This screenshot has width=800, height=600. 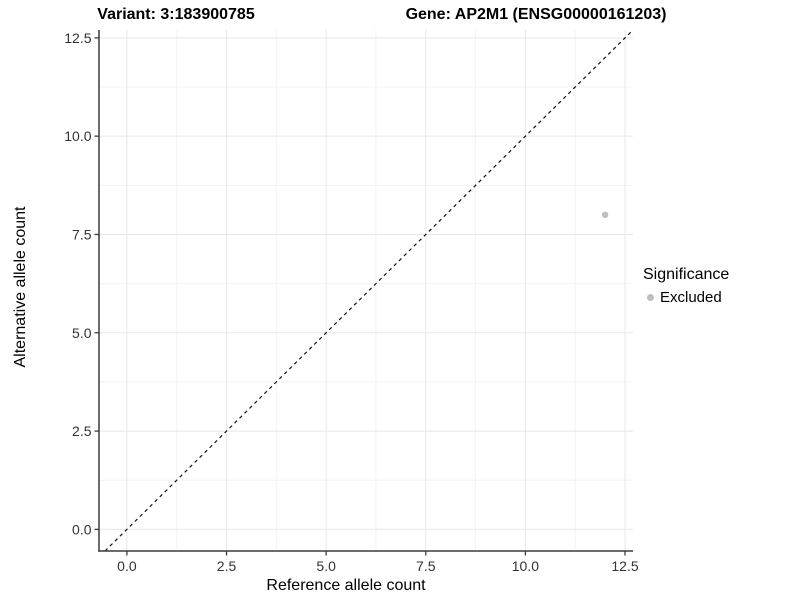 I want to click on data-point, so click(x=605, y=215).